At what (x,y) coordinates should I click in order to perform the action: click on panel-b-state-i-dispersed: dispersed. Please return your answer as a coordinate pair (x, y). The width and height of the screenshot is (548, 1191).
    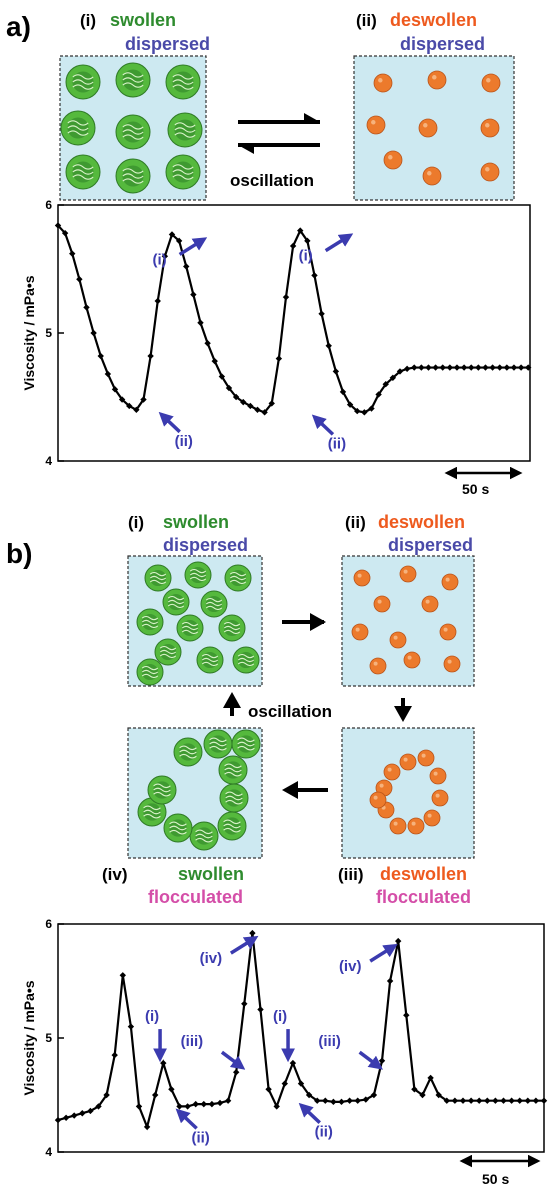
    Looking at the image, I should click on (205, 545).